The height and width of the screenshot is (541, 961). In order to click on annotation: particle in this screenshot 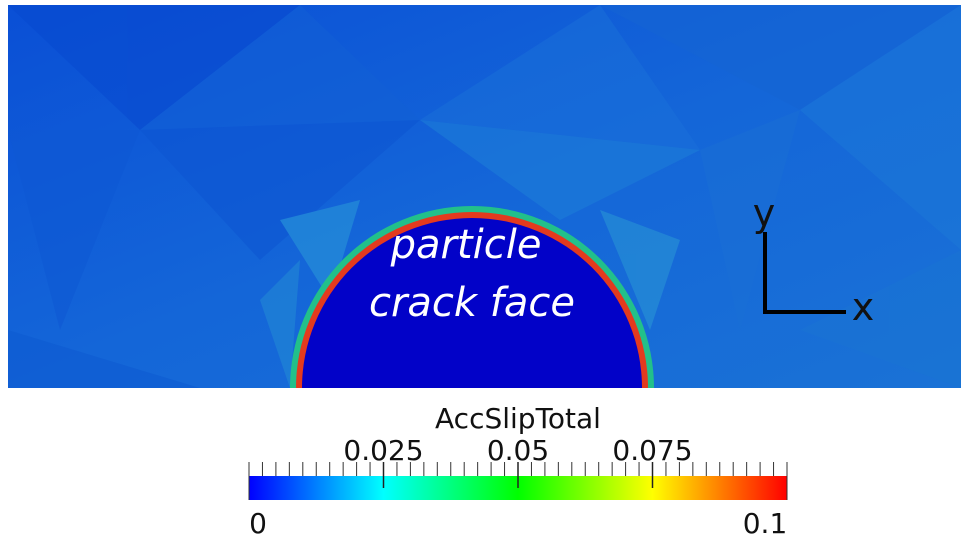, I will do `click(466, 245)`.